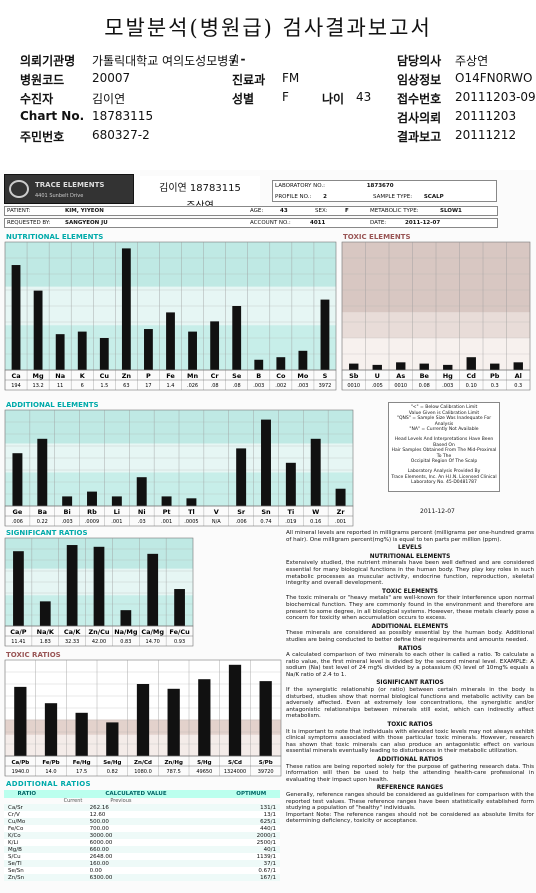 The width and height of the screenshot is (536, 893). I want to click on tick-label: Fe/Cu, so click(179, 632).